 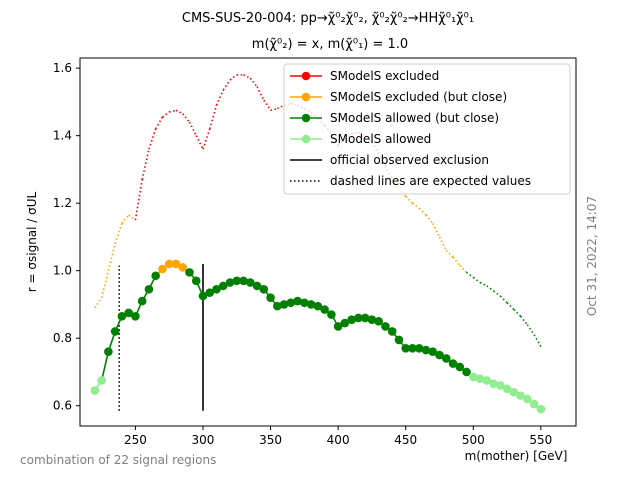 What do you see at coordinates (398, 97) in the screenshot?
I see `legend-item: SModelS excluded (but close)` at bounding box center [398, 97].